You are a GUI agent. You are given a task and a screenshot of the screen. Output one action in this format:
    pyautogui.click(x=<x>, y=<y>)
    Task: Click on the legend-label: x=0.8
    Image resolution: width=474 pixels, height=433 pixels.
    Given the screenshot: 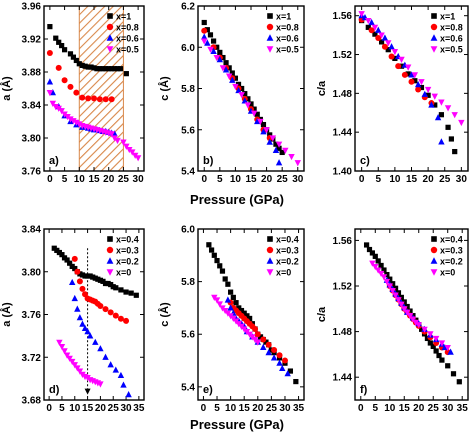 What is the action you would take?
    pyautogui.click(x=127, y=28)
    